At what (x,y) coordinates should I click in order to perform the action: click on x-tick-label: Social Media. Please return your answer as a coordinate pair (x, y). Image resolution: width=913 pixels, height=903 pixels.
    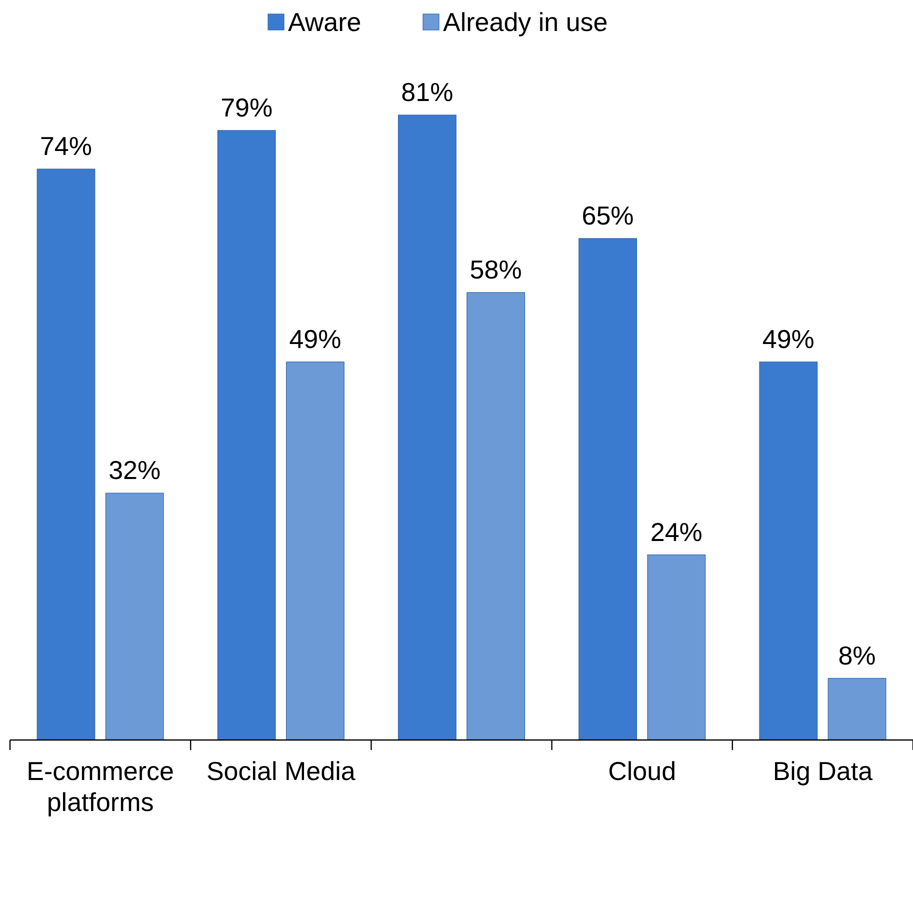
    Looking at the image, I should click on (281, 771).